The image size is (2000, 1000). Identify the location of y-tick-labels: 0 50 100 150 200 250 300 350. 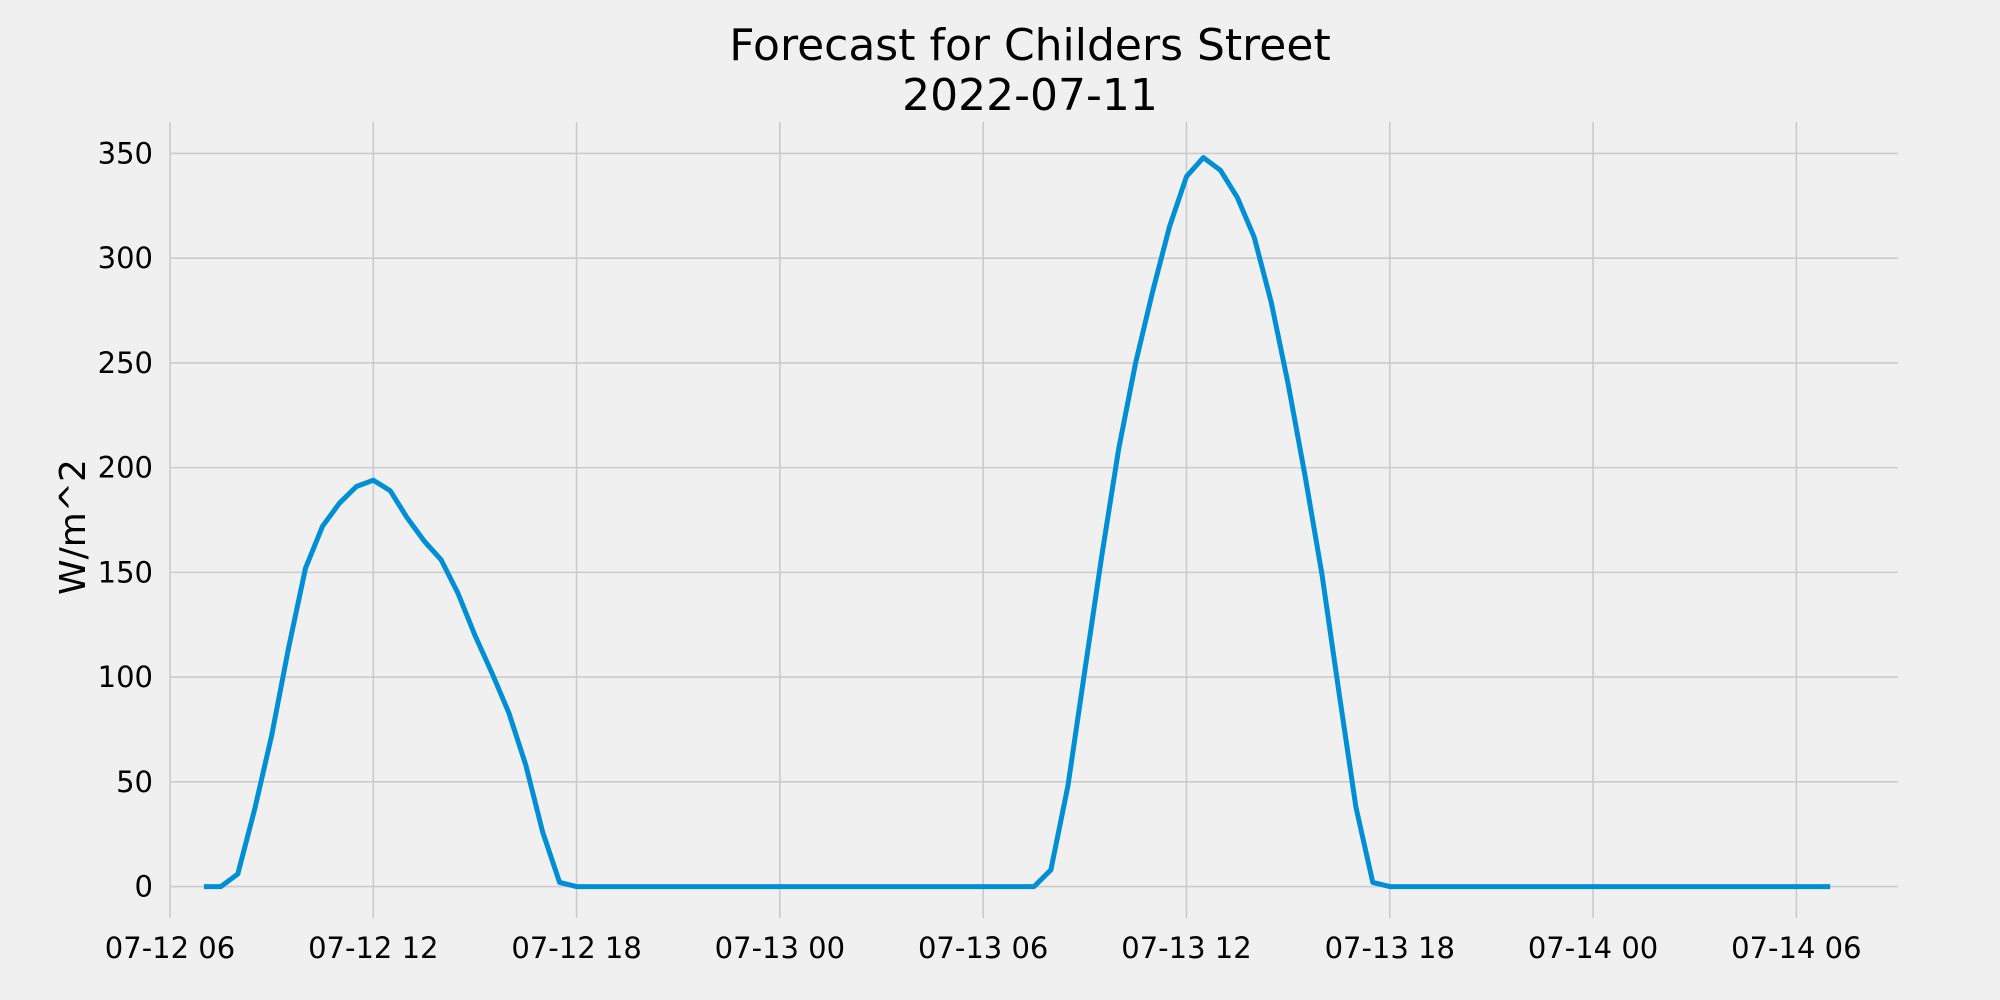
(125, 519).